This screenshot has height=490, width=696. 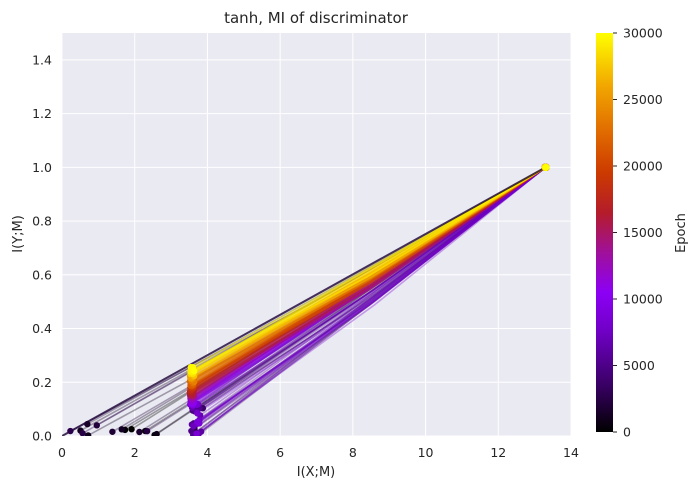 What do you see at coordinates (643, 166) in the screenshot?
I see `colorbar-tick-label: 20000` at bounding box center [643, 166].